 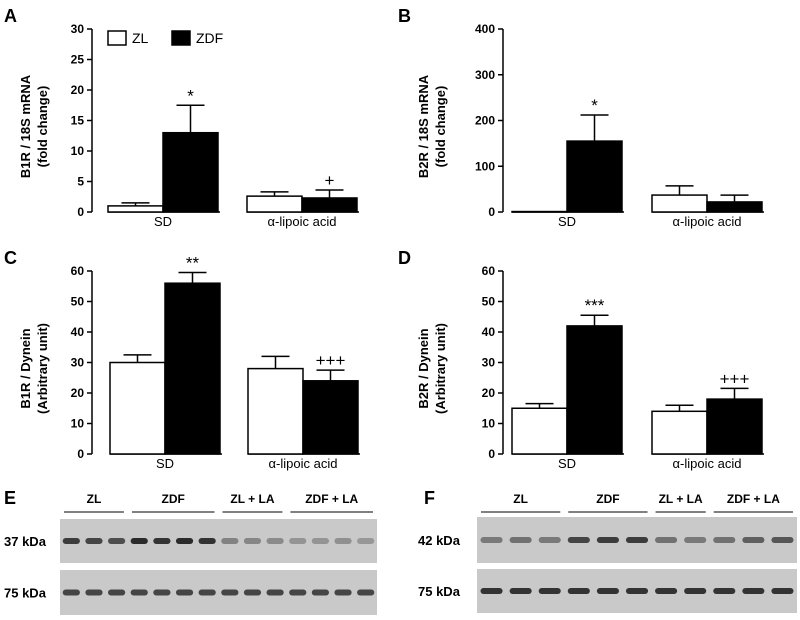 I want to click on legend-label-zdf: ZDF, so click(x=209, y=38).